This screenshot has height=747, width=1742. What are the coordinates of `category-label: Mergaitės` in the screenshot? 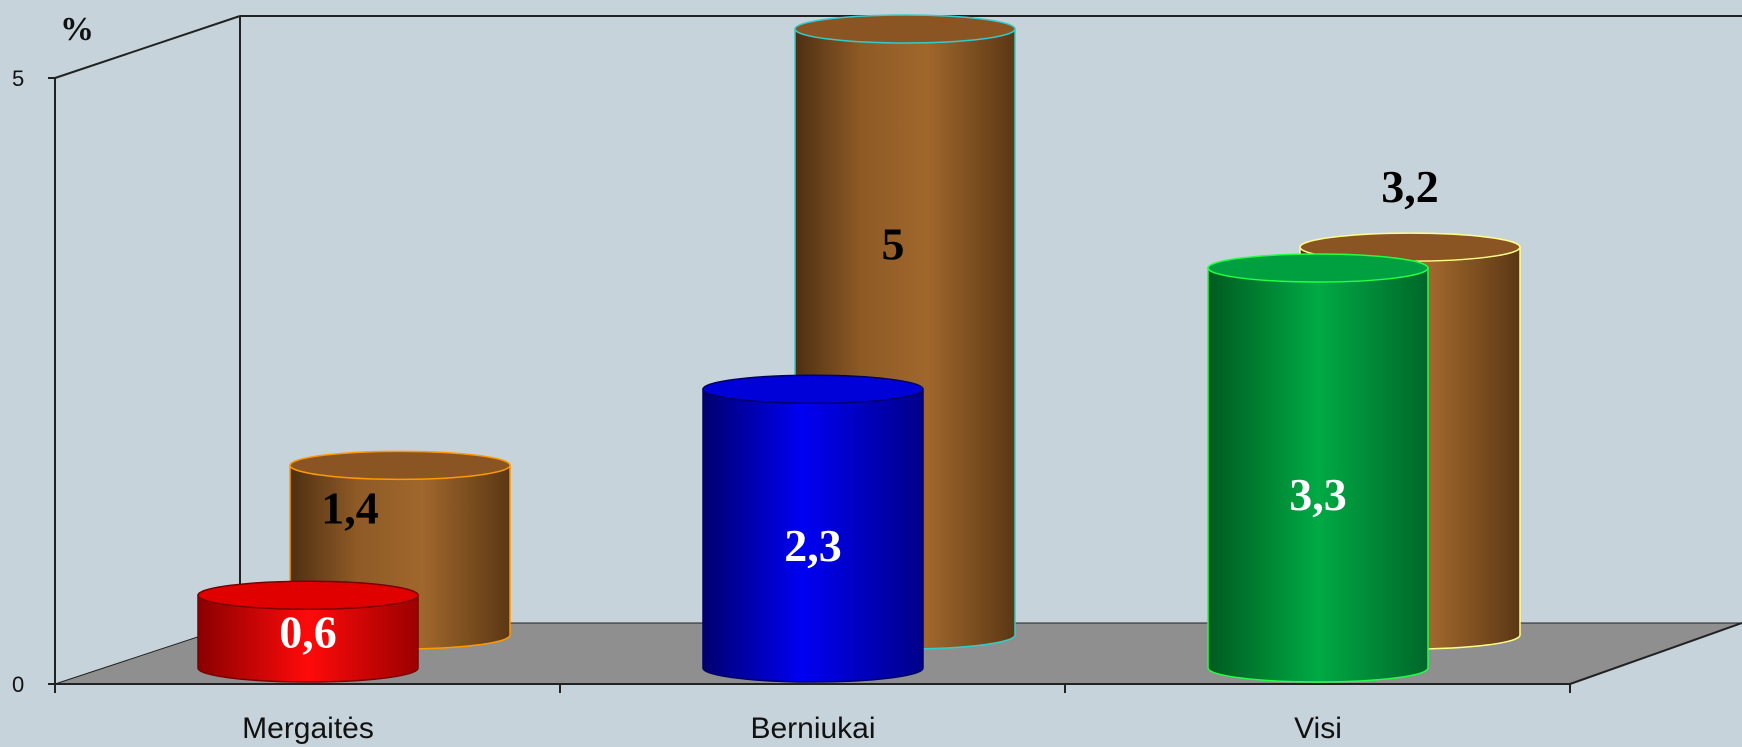 It's located at (308, 728).